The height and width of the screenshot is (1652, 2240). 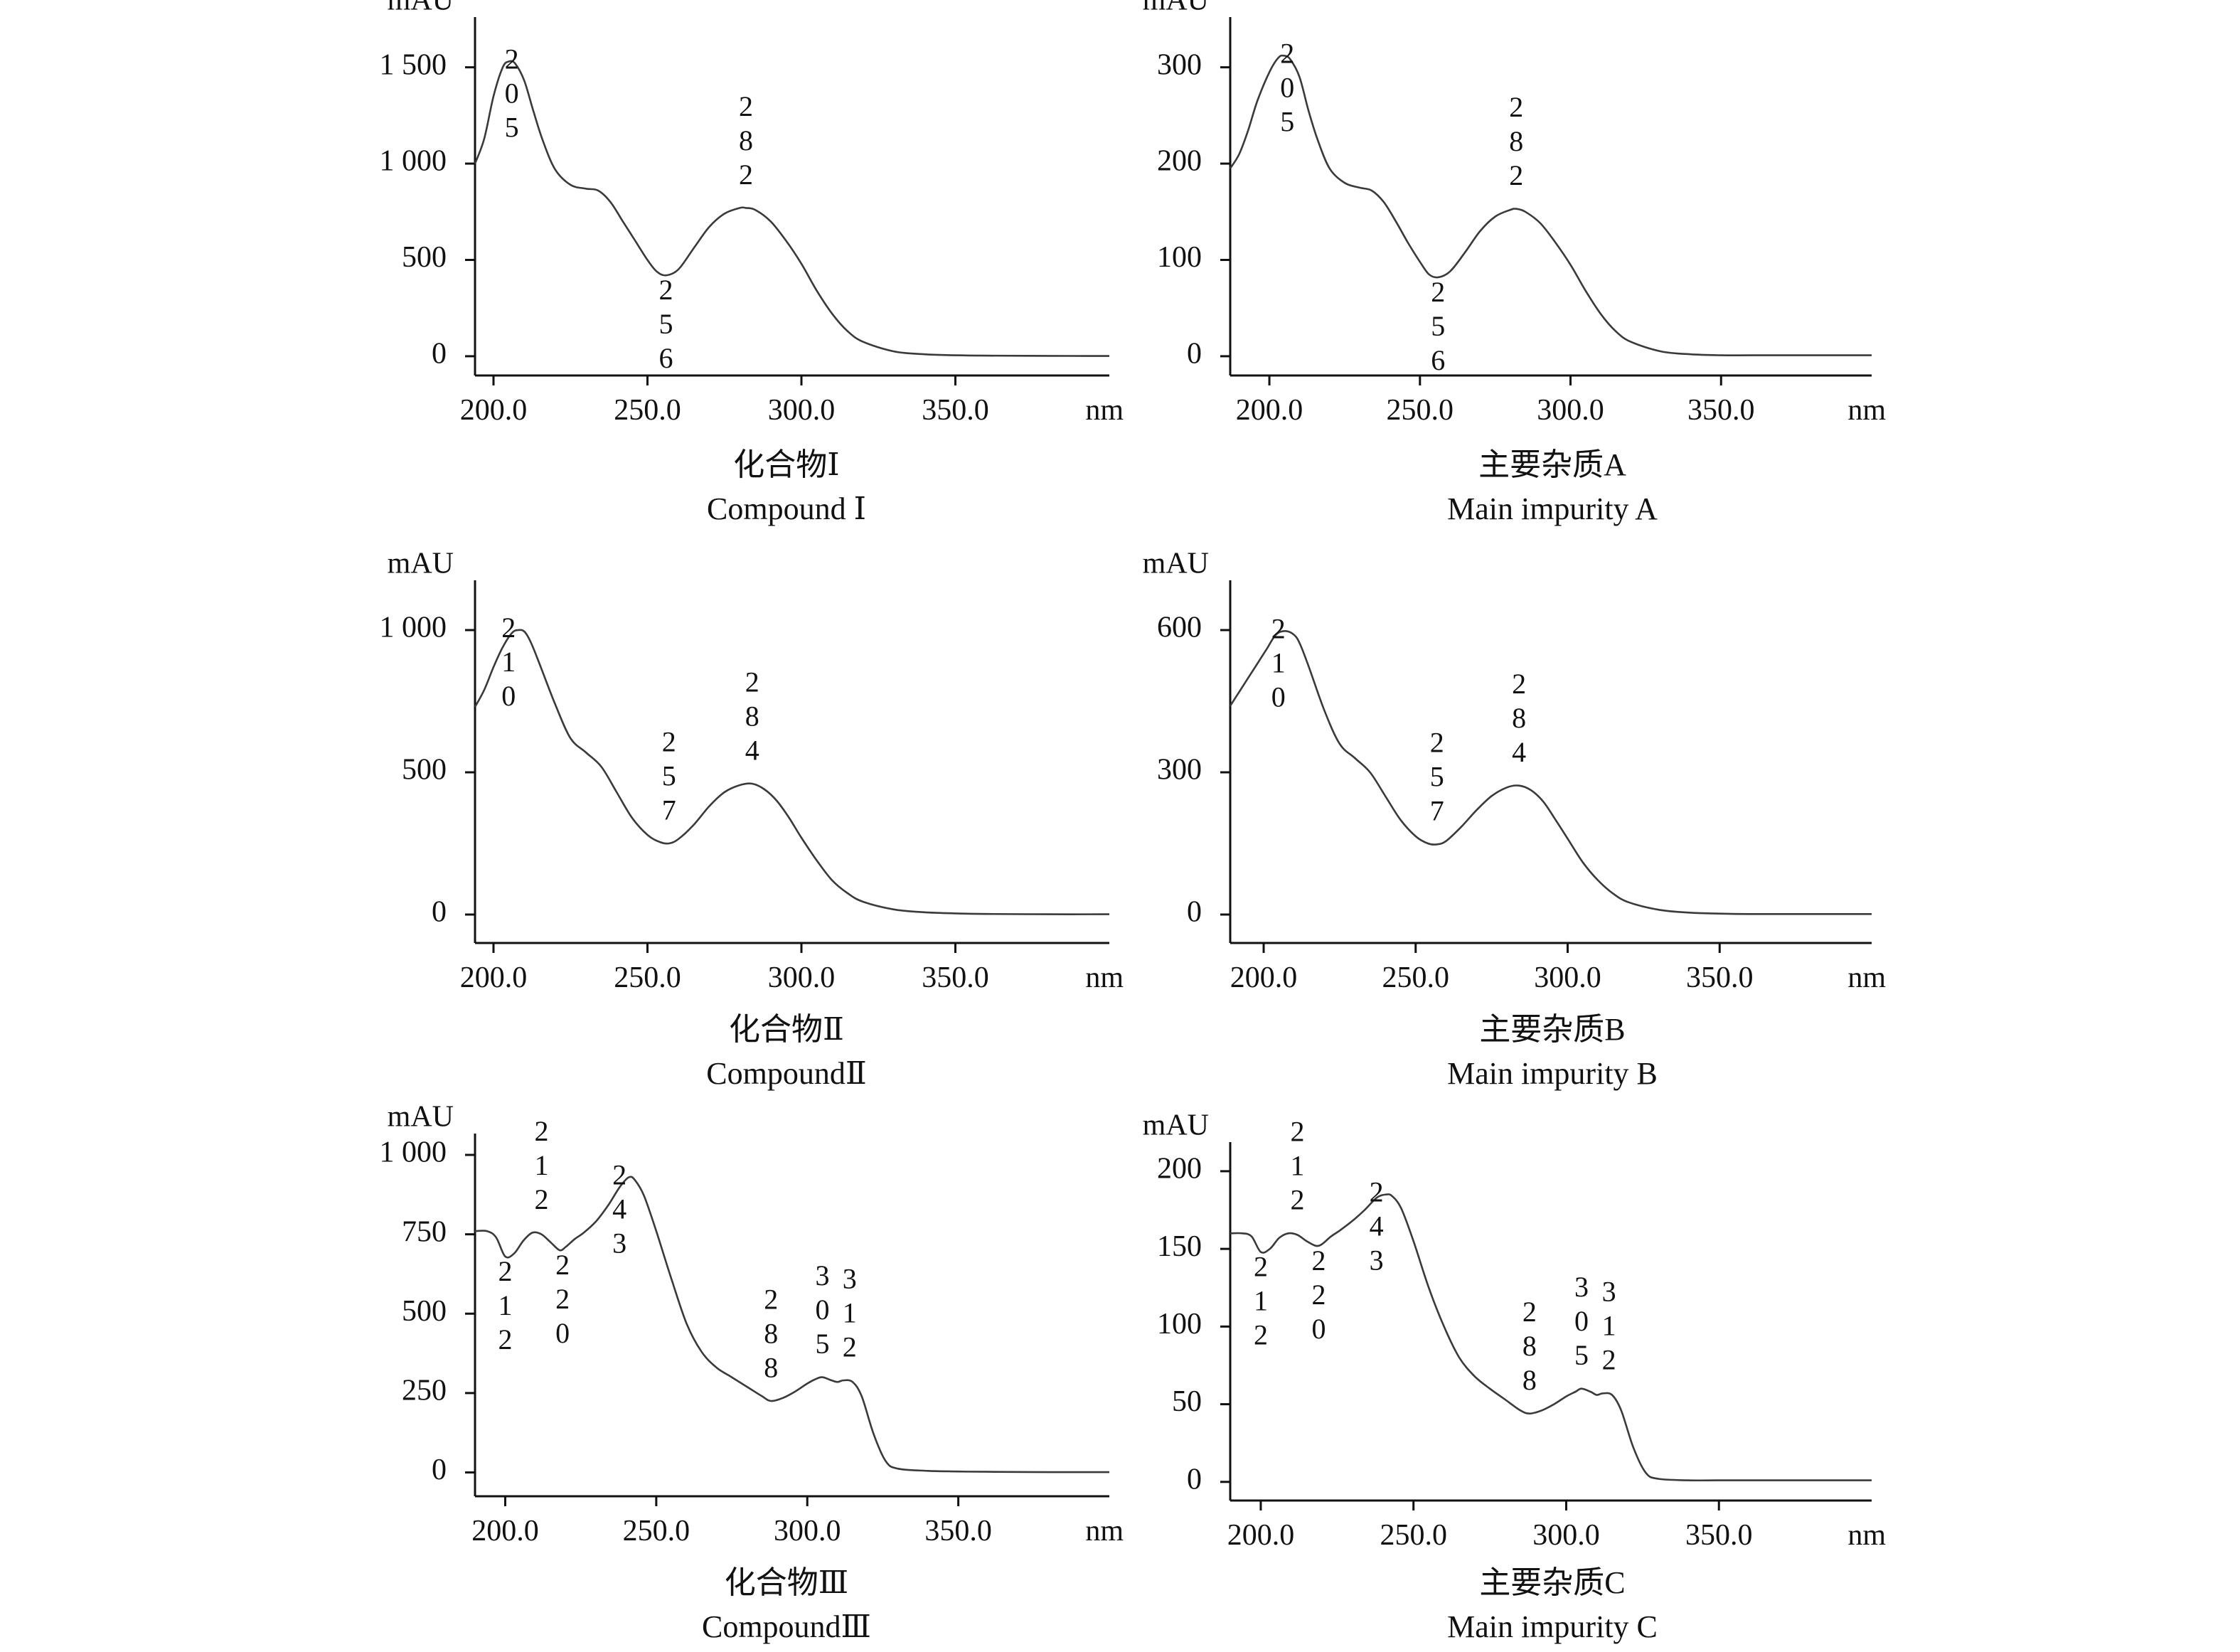 I want to click on caption-english: CompoundⅢ, so click(x=786, y=1626).